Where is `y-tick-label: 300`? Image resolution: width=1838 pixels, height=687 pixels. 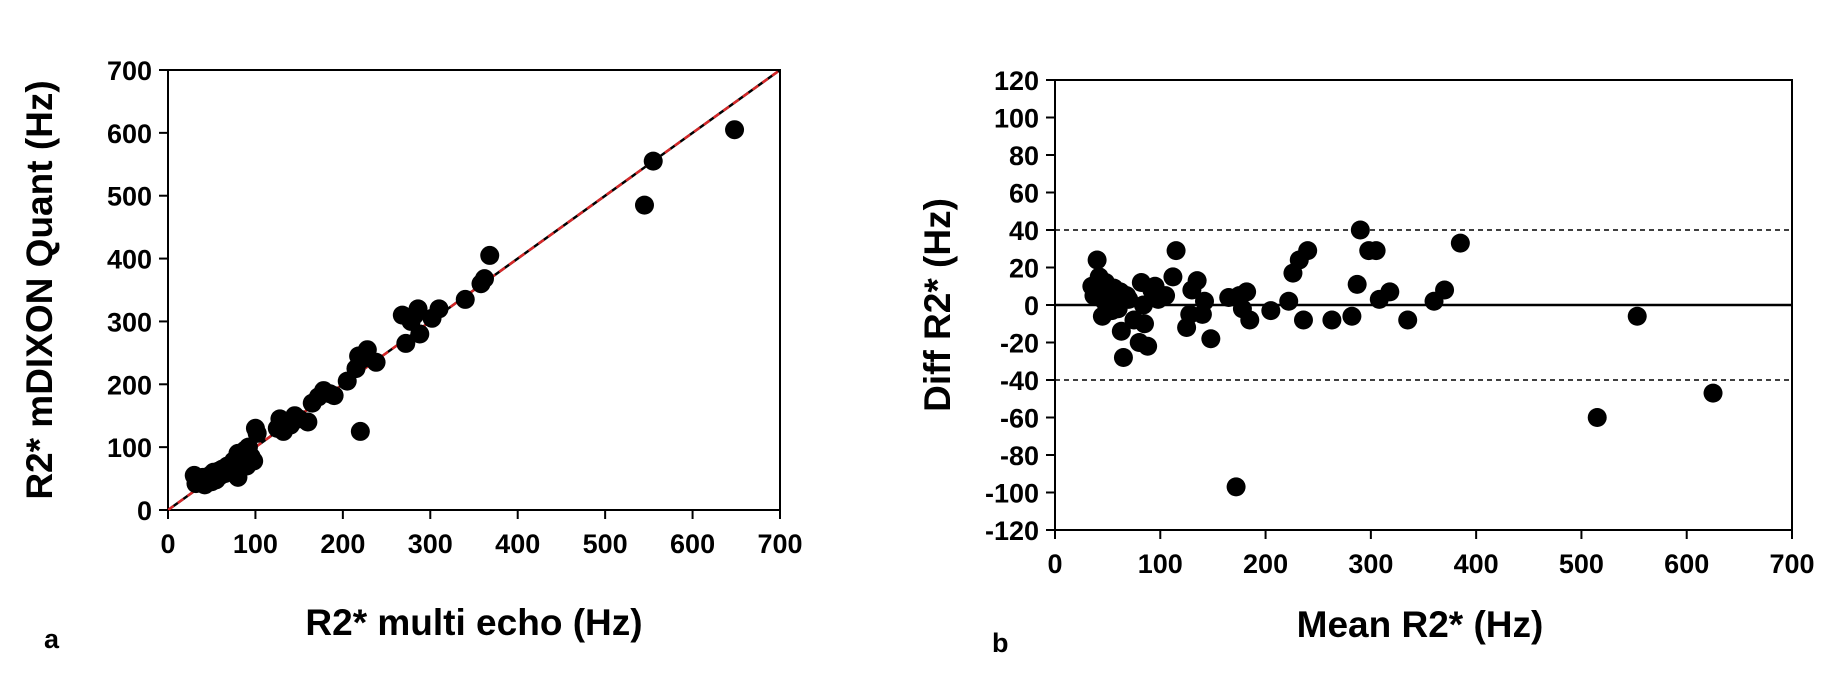
y-tick-label: 300 is located at coordinates (129, 322).